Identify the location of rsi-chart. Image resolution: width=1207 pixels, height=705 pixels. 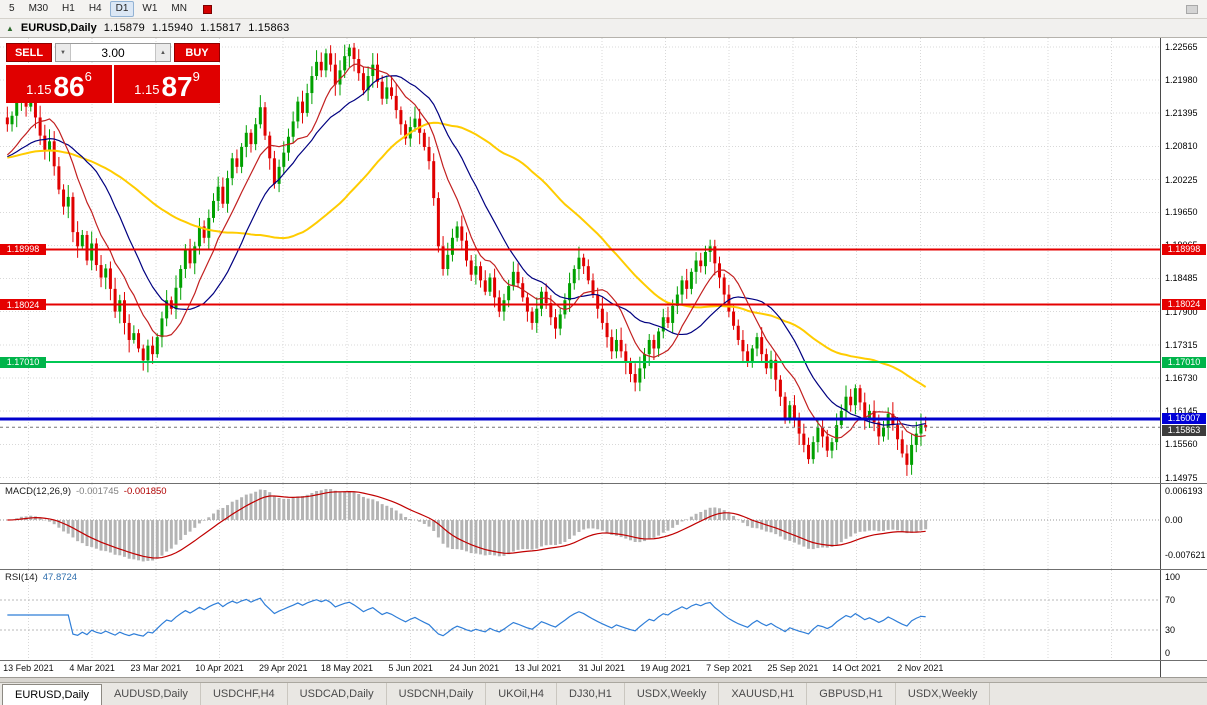
(580, 615).